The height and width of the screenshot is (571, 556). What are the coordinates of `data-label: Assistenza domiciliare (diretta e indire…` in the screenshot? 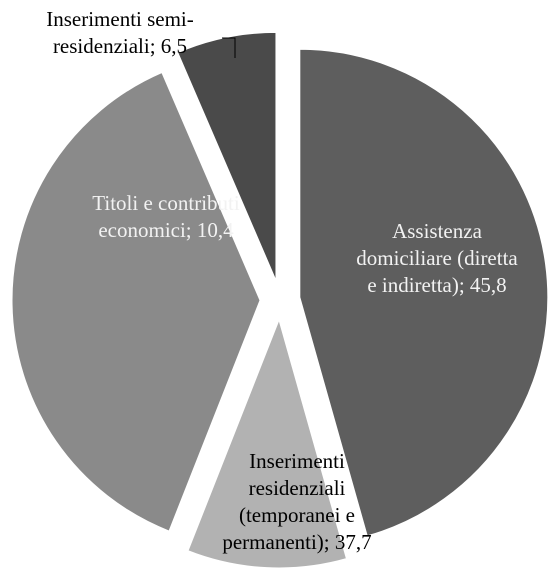 It's located at (437, 258).